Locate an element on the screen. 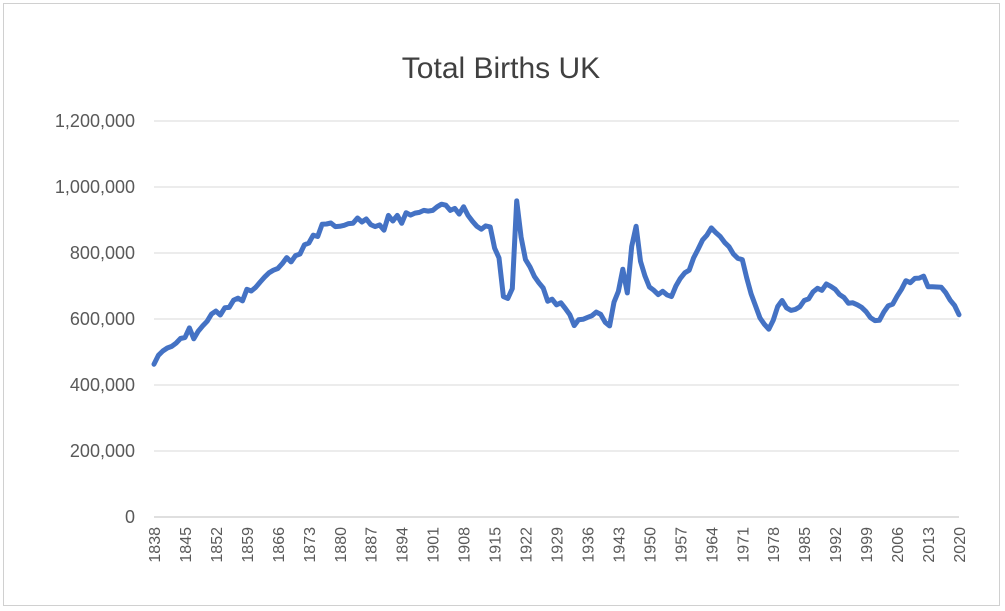 This screenshot has height=611, width=1005. x-tick-label: 1838 is located at coordinates (155, 545).